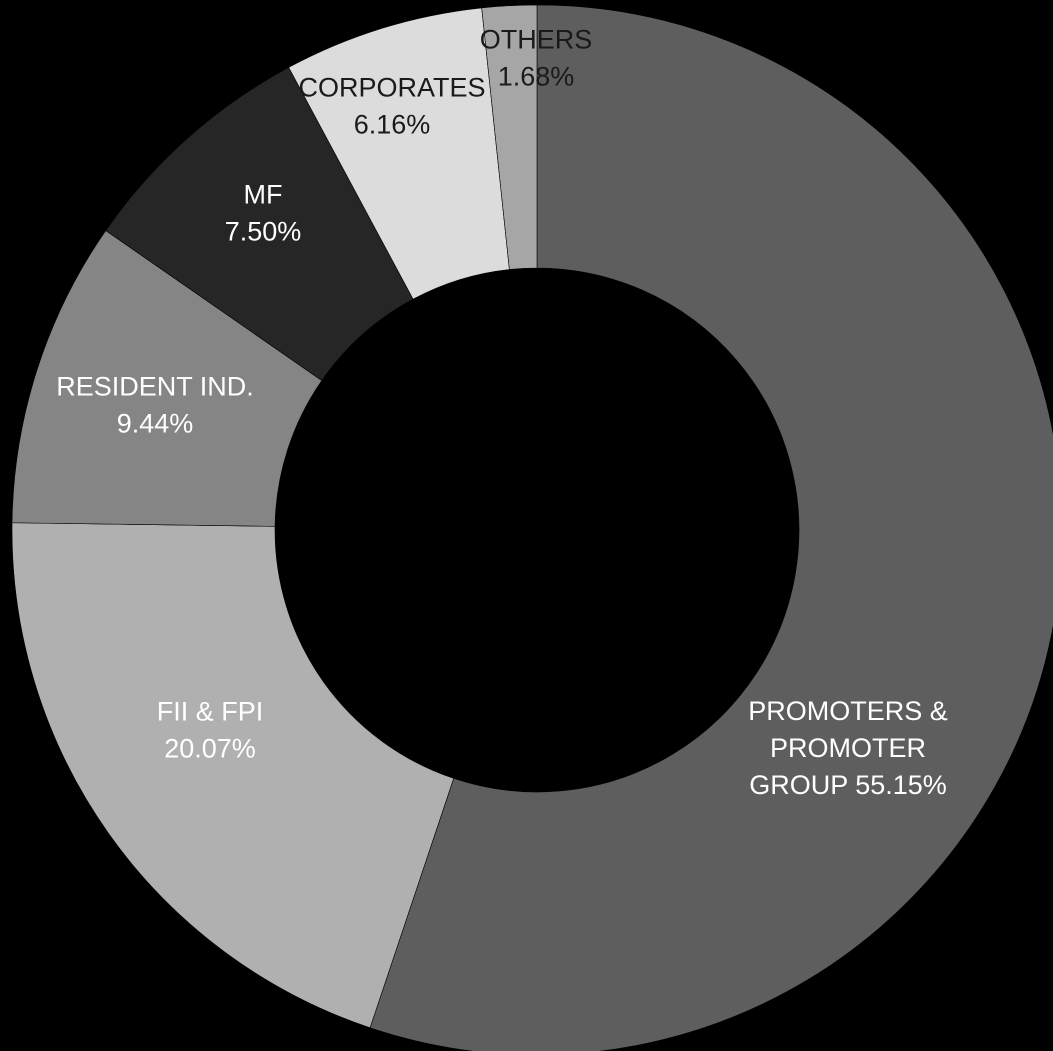 This screenshot has height=1051, width=1053. Describe the element at coordinates (155, 405) in the screenshot. I see `slice-label: RESIDENT IND. 9.44%` at that location.